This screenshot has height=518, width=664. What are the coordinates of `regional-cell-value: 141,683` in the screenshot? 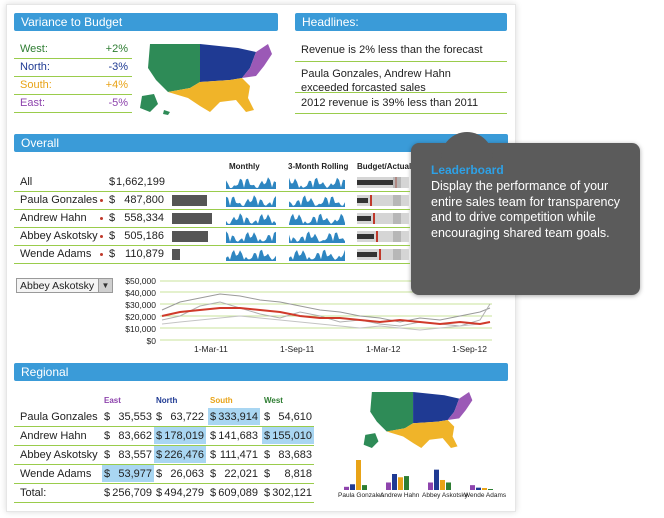 It's located at (238, 436).